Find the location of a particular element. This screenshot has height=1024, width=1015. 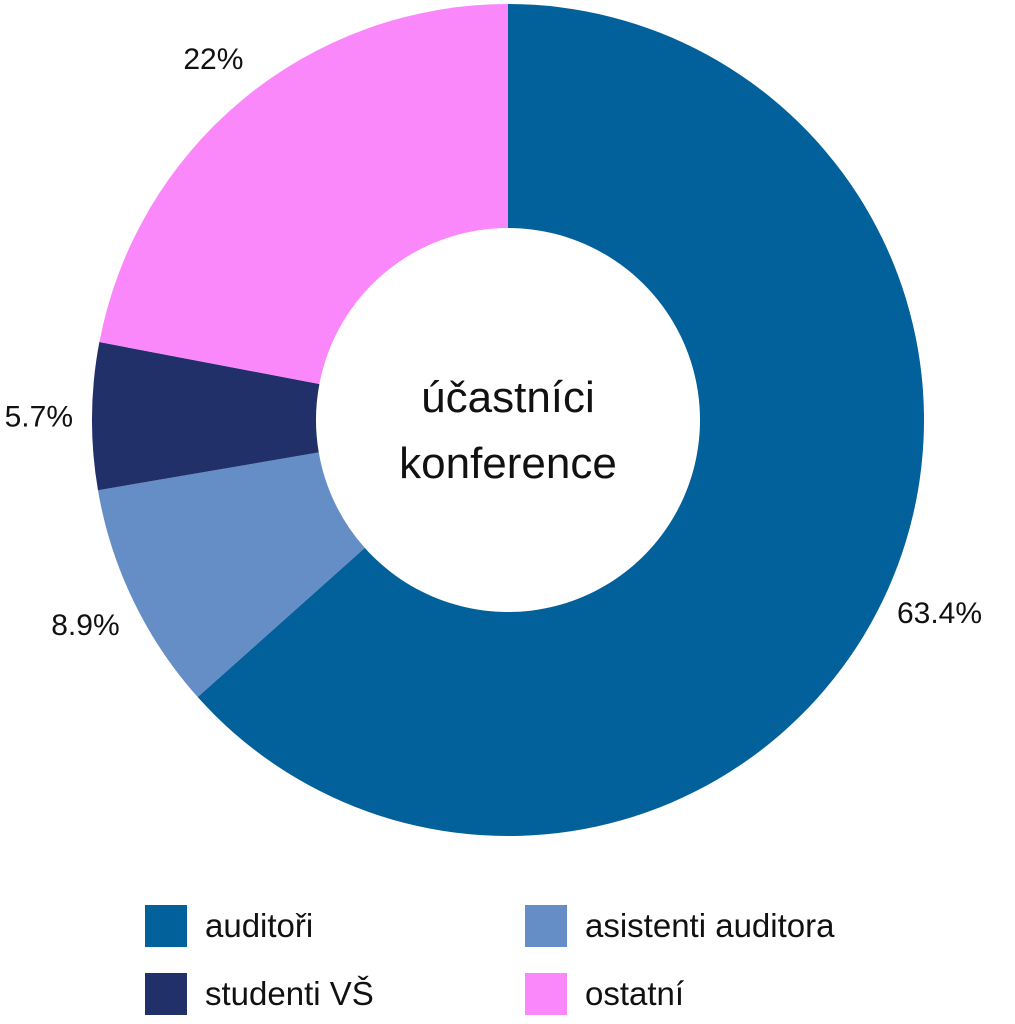

legend-item-auditori: auditoři is located at coordinates (229, 926).